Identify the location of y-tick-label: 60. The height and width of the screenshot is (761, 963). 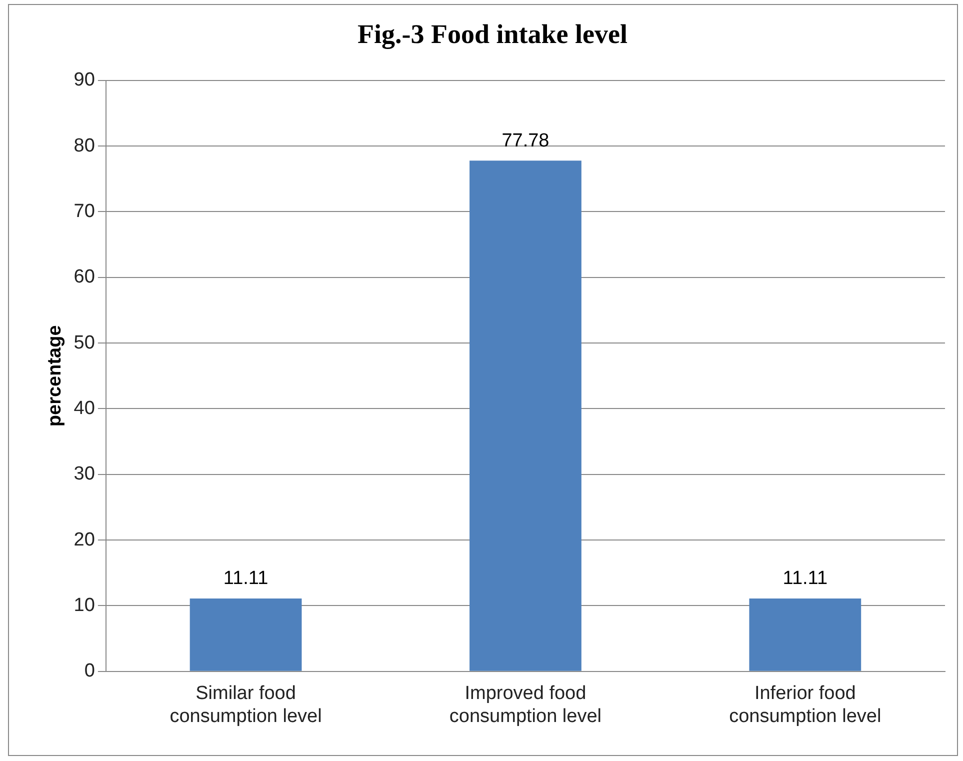
(84, 277).